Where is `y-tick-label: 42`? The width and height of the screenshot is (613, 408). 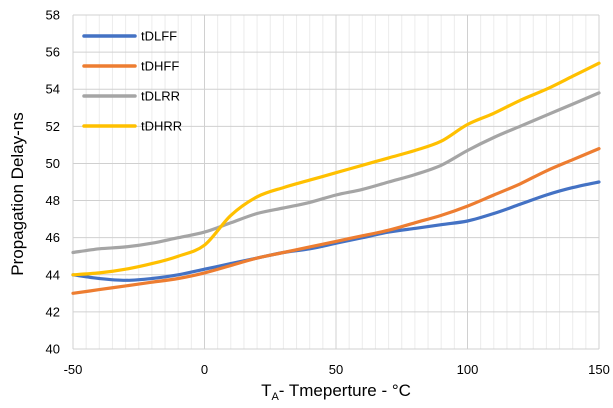 y-tick-label: 42 is located at coordinates (53, 311).